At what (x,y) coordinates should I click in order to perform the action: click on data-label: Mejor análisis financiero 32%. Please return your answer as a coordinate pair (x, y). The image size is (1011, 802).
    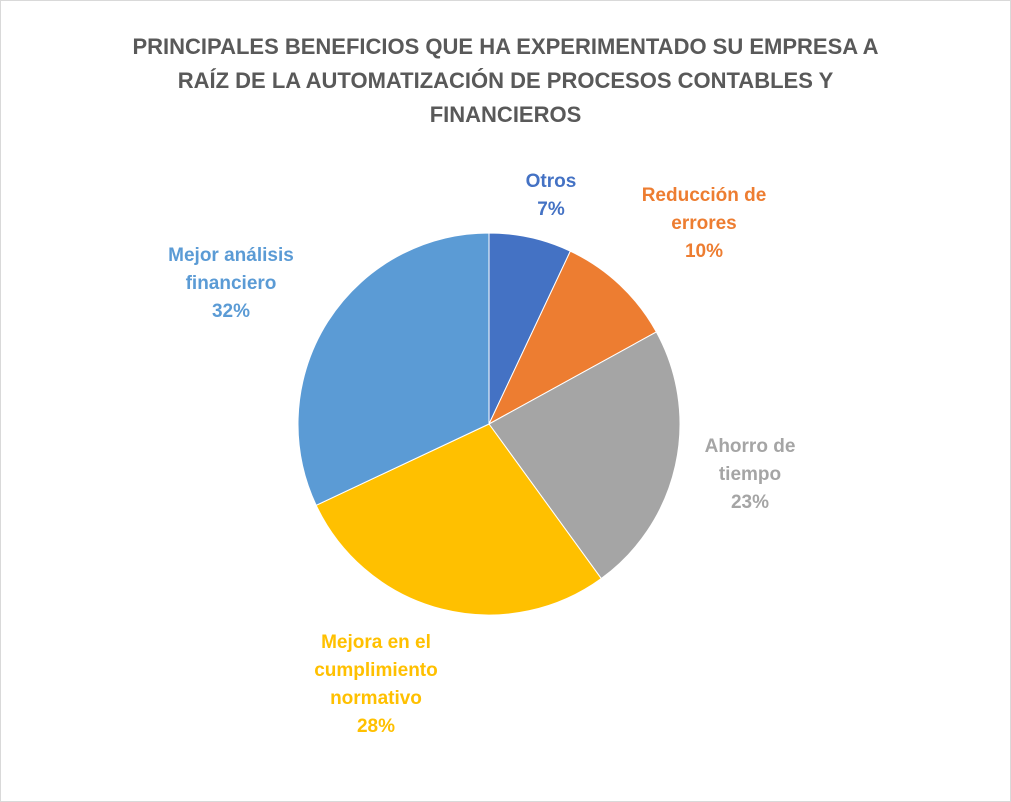
    Looking at the image, I should click on (231, 284).